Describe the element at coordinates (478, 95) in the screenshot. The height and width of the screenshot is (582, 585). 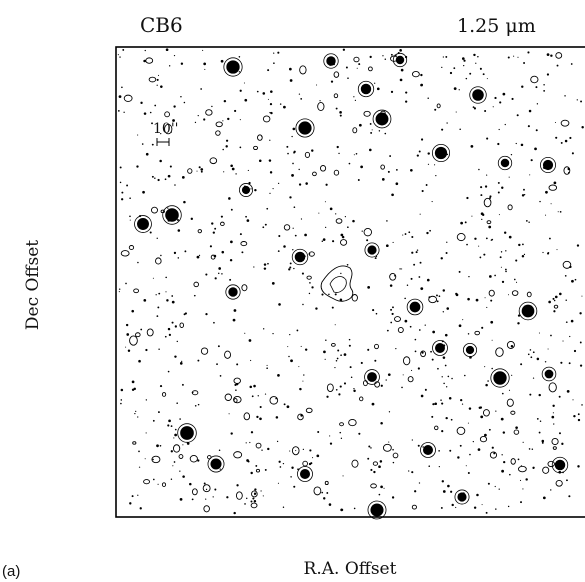
I see `star-contour` at that location.